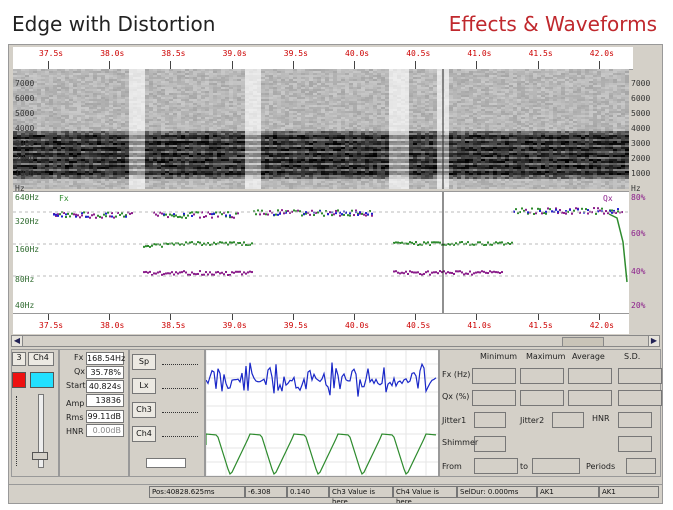 Image resolution: width=673 pixels, height=510 pixels. I want to click on page-title: Edge with Distortion, so click(114, 24).